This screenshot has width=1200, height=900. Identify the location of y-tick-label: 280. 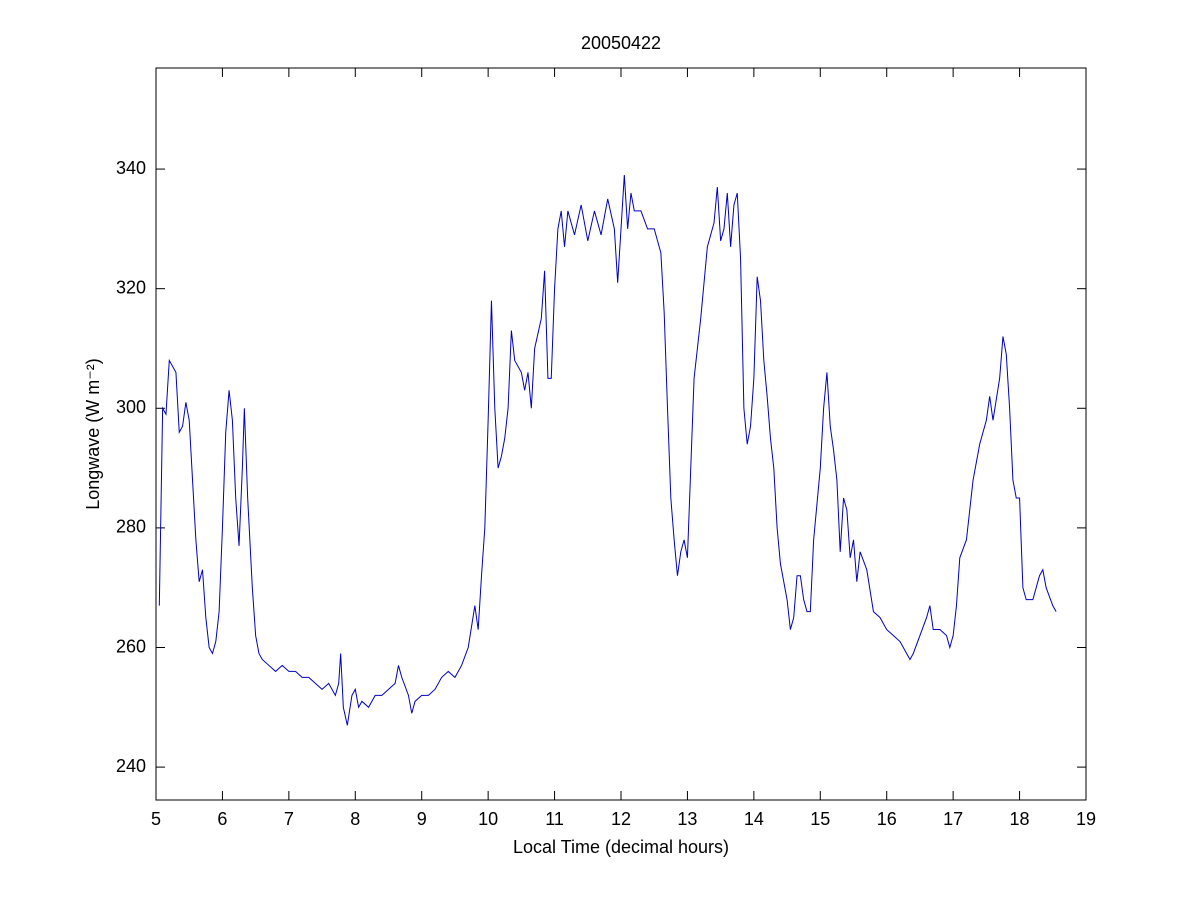
(131, 527).